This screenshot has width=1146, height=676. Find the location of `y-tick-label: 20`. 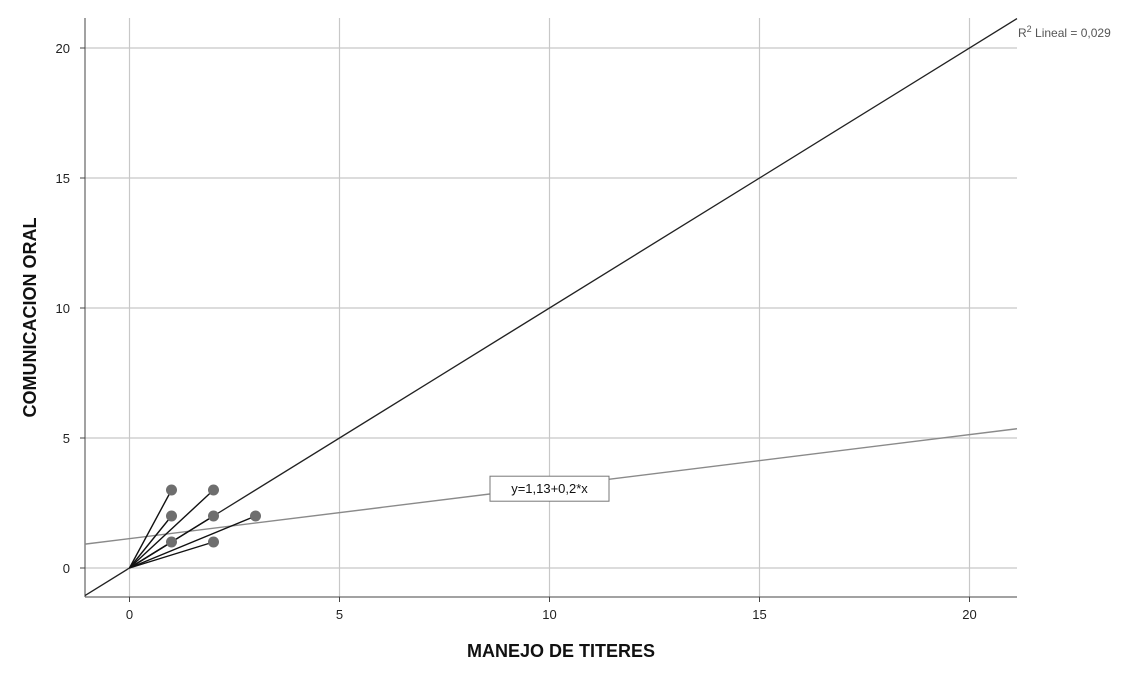

y-tick-label: 20 is located at coordinates (63, 48).